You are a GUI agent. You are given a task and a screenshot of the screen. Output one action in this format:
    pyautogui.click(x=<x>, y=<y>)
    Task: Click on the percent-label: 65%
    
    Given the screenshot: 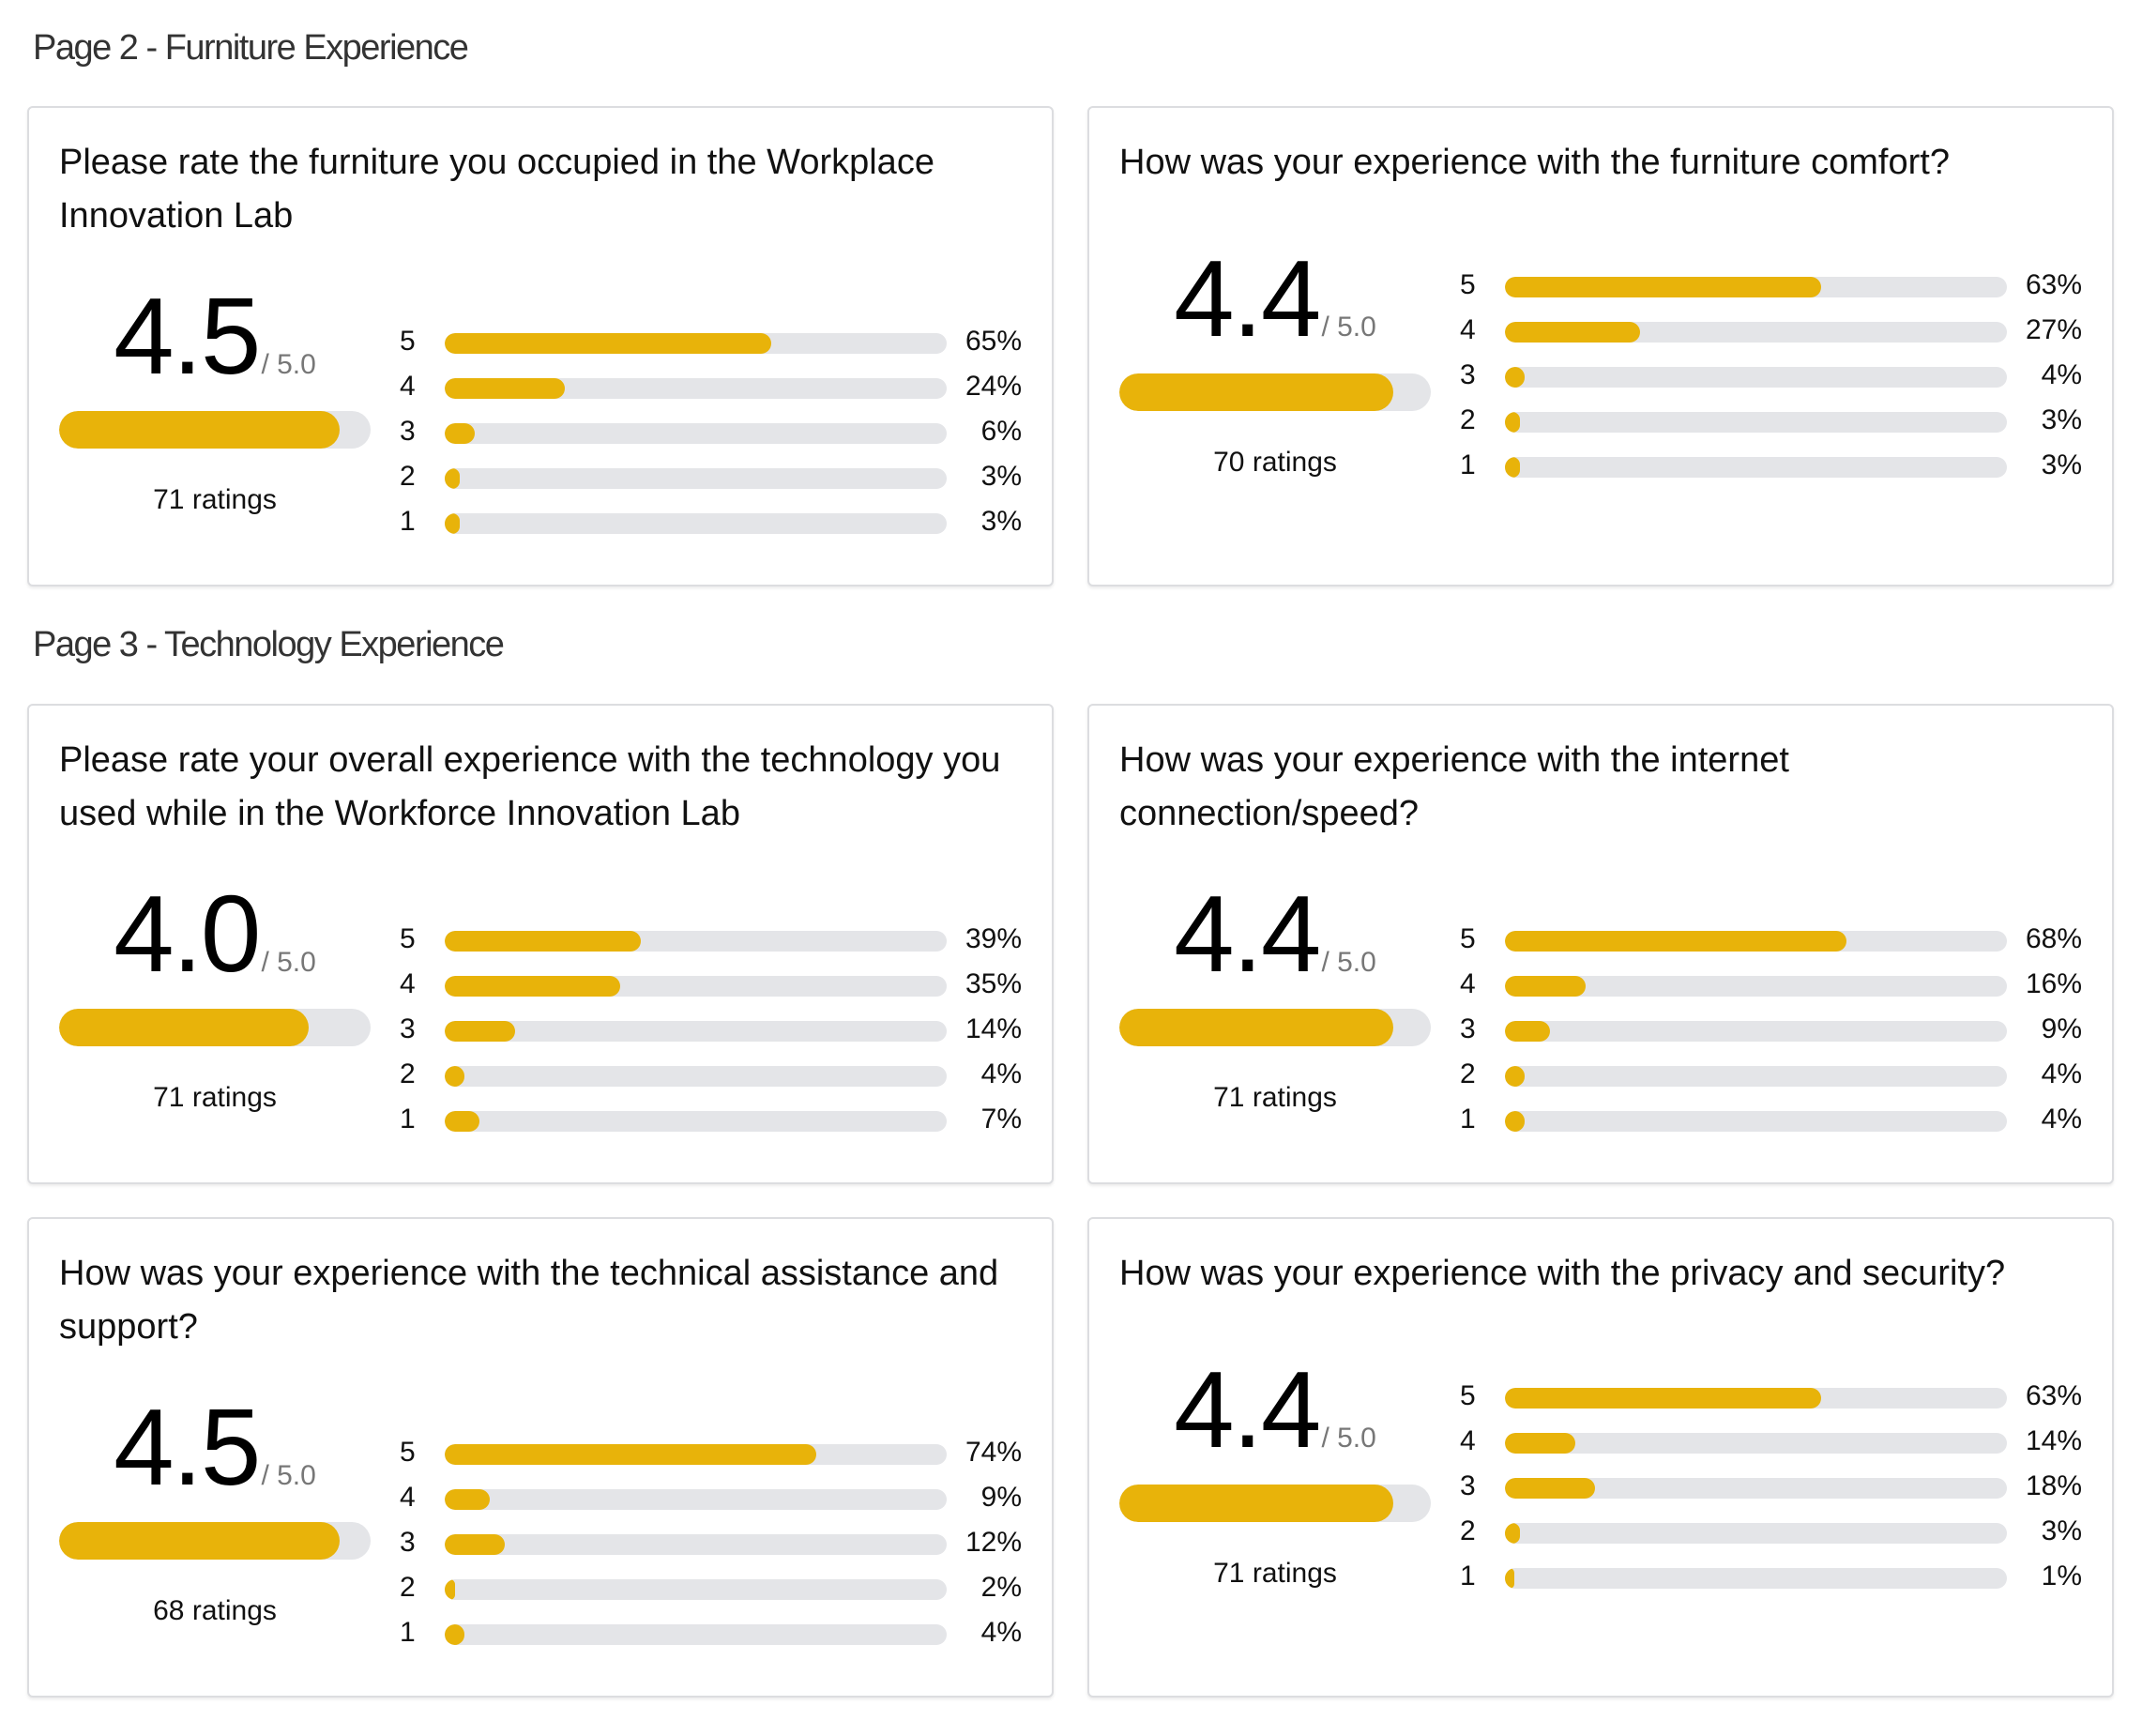 What is the action you would take?
    pyautogui.click(x=993, y=341)
    